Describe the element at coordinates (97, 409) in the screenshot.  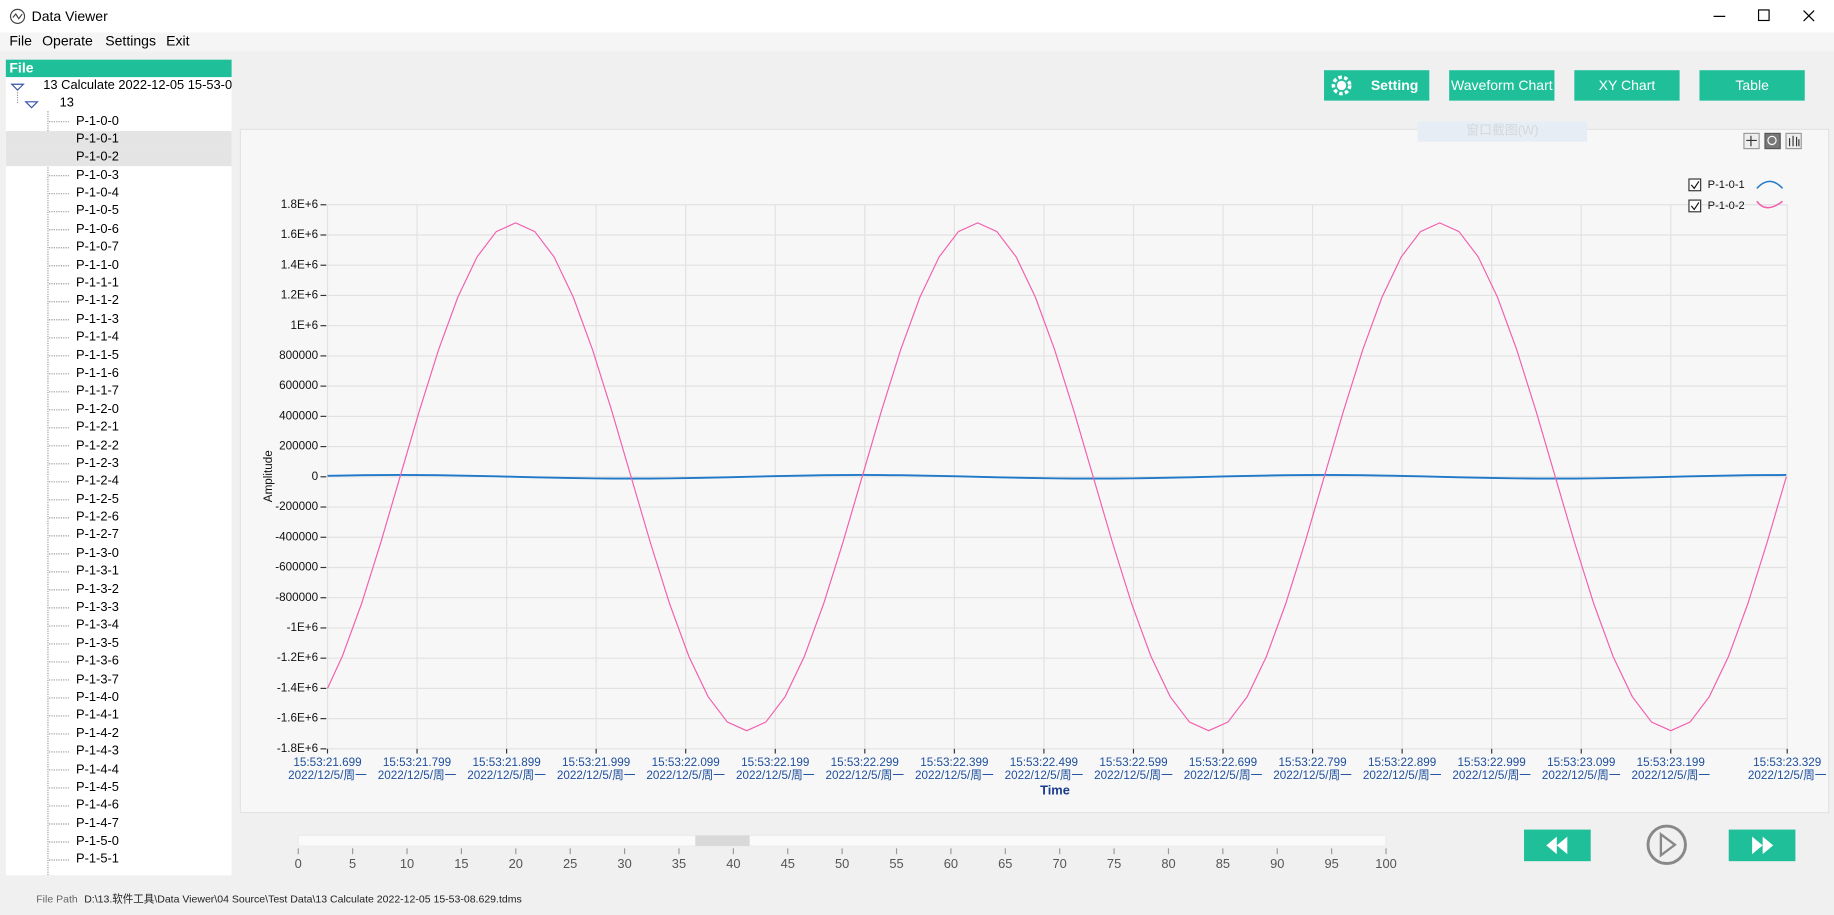
I see `tree-item: P-1-2-0` at that location.